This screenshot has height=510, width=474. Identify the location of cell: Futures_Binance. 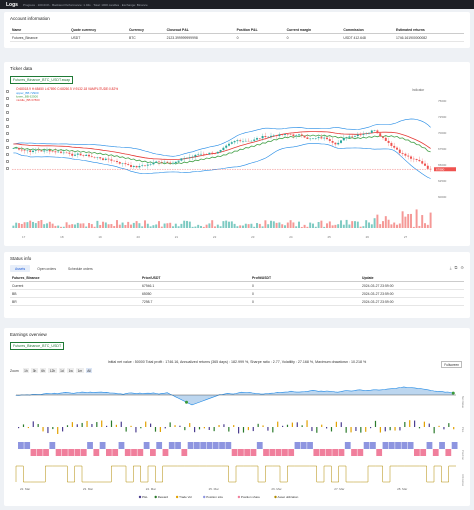
(40, 37).